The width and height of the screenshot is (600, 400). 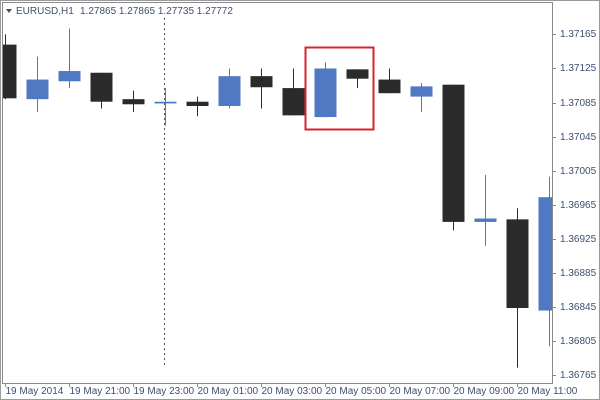 I want to click on y-tick-label: 1.36925, so click(x=578, y=239).